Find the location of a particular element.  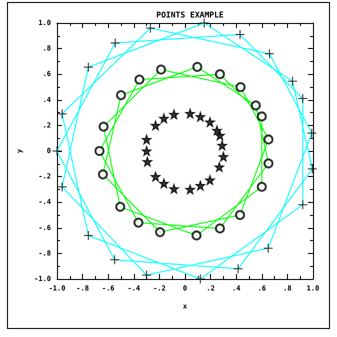

chart-title: POINTS EXAMPLE is located at coordinates (190, 15).